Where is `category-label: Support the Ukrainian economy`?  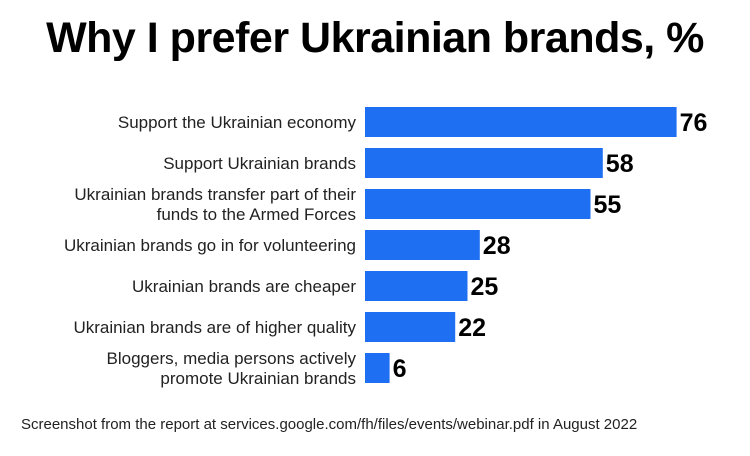 category-label: Support the Ukrainian economy is located at coordinates (237, 122).